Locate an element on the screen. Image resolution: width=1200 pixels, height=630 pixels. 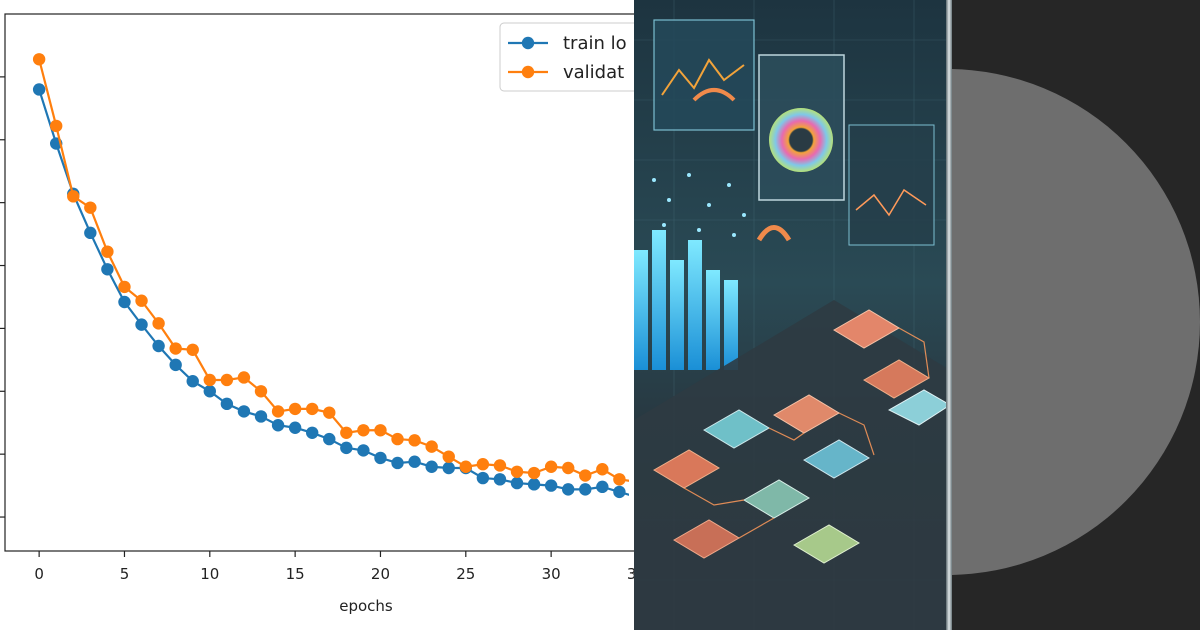
glowing-bars is located at coordinates (686, 300).